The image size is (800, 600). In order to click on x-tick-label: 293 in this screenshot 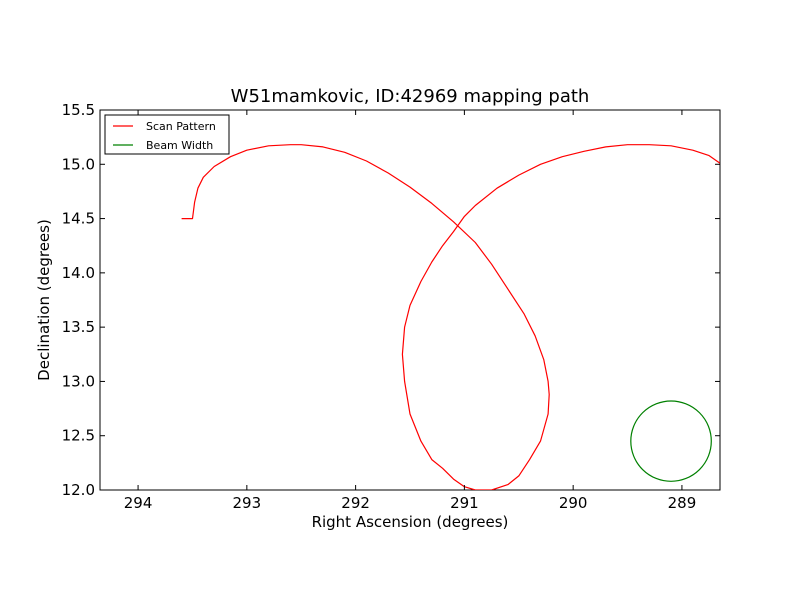, I will do `click(247, 503)`.